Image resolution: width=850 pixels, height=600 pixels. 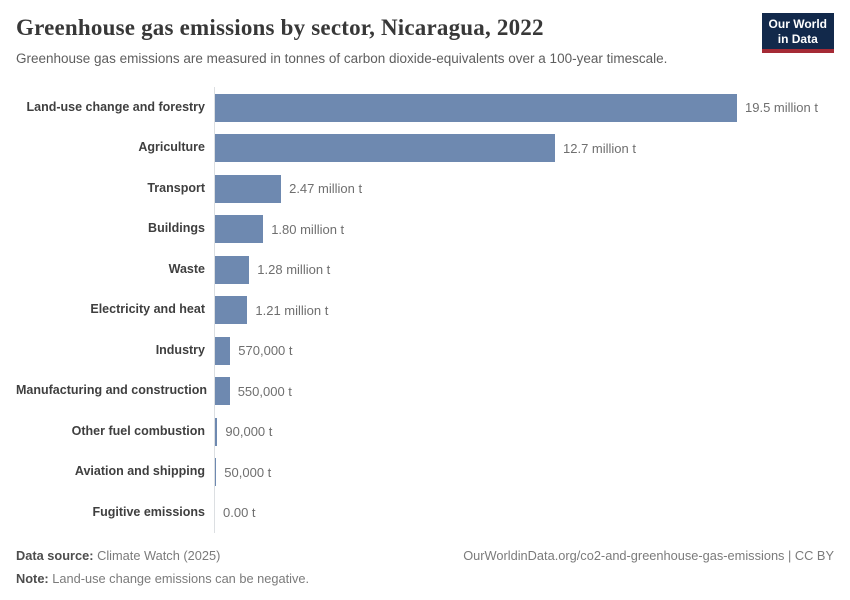 What do you see at coordinates (176, 228) in the screenshot?
I see `category-label: Buildings` at bounding box center [176, 228].